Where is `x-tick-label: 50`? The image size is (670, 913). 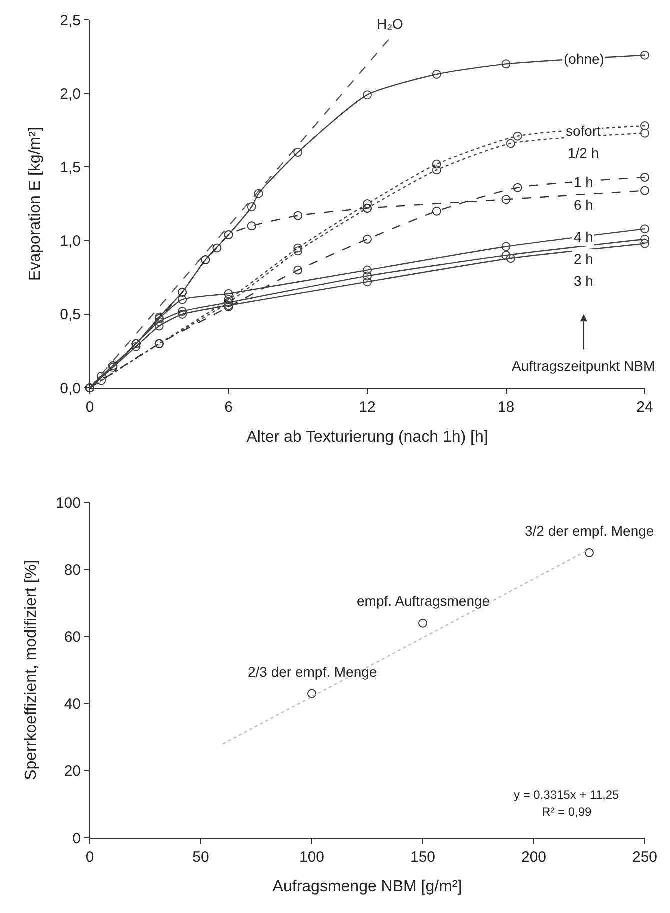
x-tick-label: 50 is located at coordinates (201, 857).